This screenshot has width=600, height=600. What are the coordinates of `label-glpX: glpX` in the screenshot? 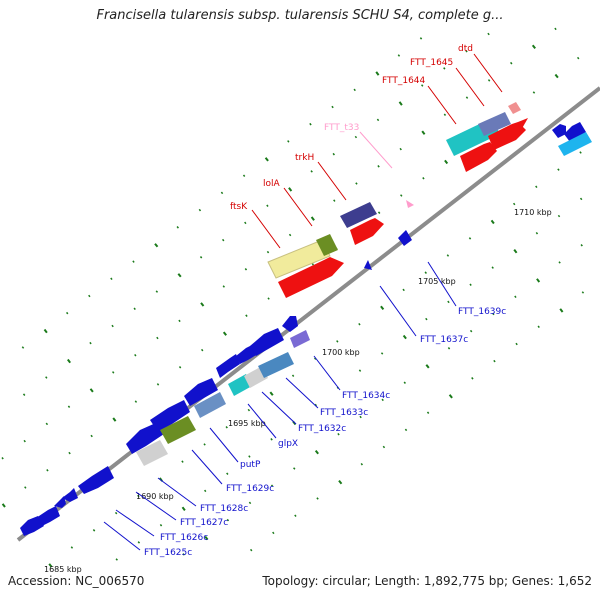 It's located at (288, 444).